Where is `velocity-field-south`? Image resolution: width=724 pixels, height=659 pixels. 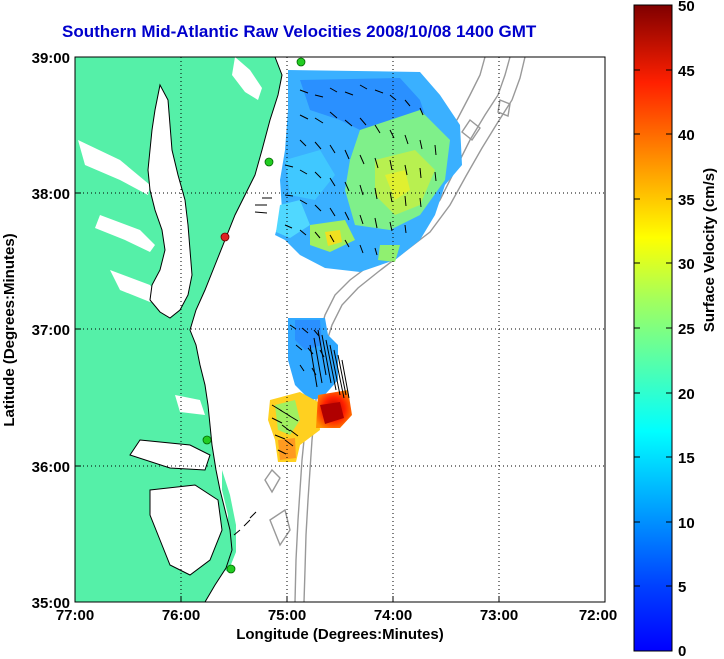
velocity-field-south is located at coordinates (310, 390).